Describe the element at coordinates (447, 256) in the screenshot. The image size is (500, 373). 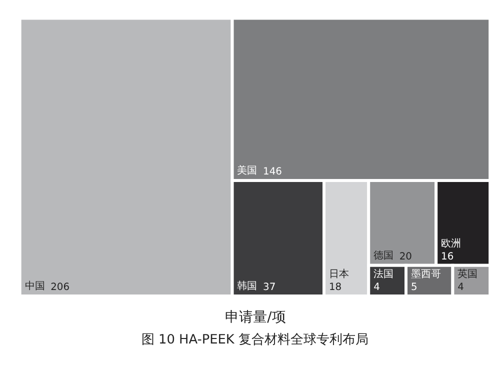
I see `data-label: 16` at that location.